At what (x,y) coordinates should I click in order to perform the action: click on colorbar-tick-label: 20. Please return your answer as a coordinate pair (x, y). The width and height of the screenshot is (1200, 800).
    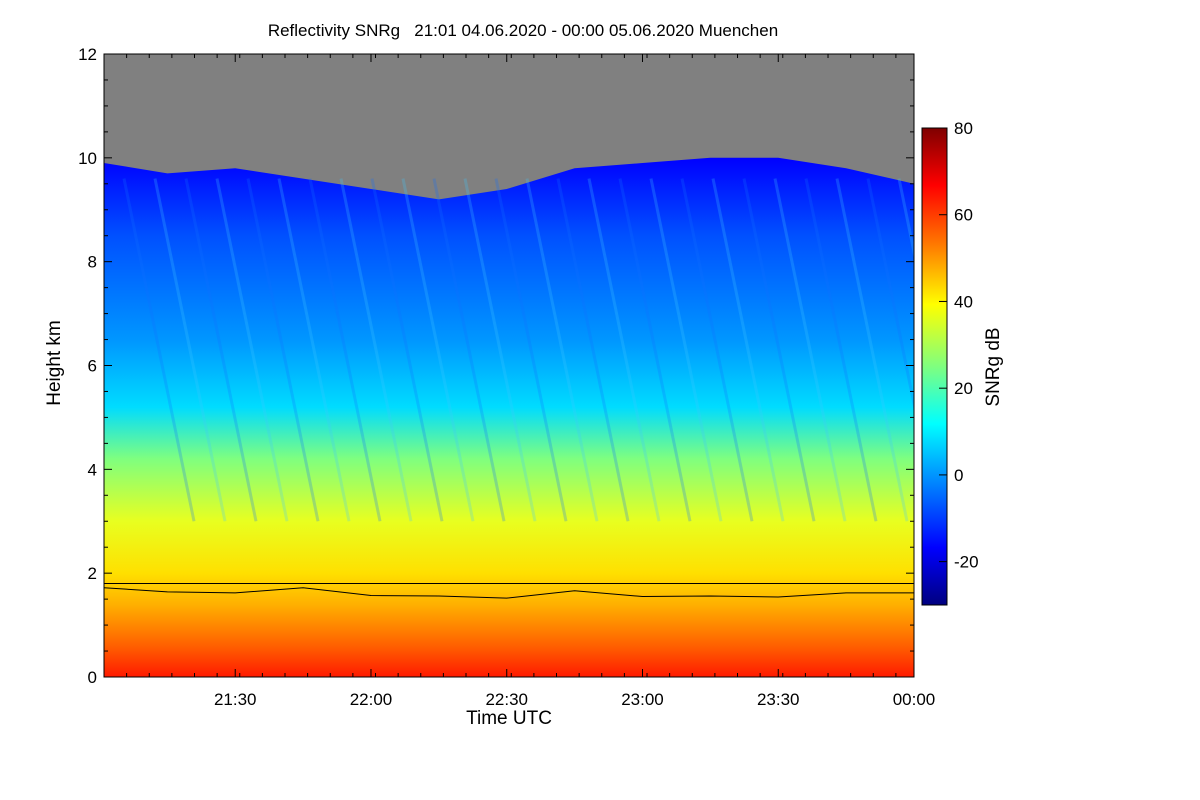
    Looking at the image, I should click on (963, 388).